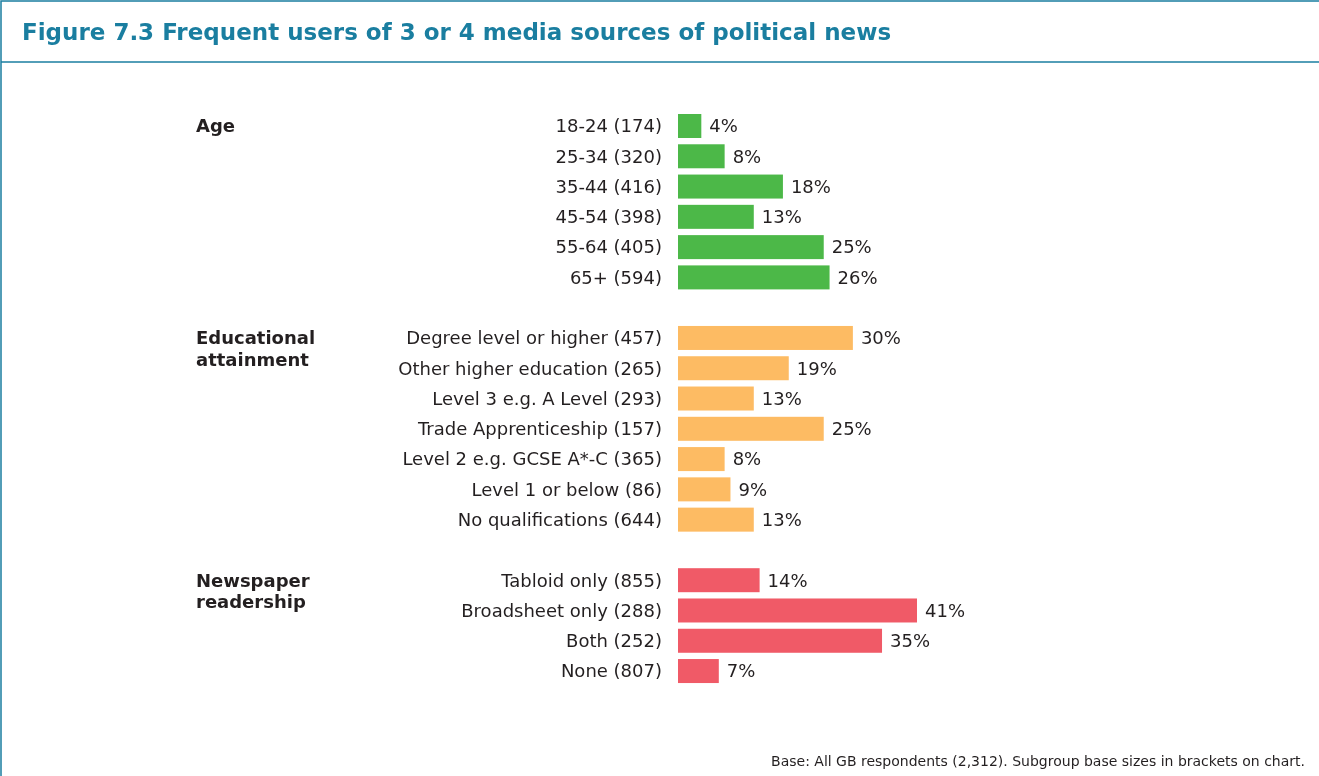 This screenshot has height=776, width=1319. What do you see at coordinates (615, 277) in the screenshot?
I see `y-tick-label: 65+ (594)` at bounding box center [615, 277].